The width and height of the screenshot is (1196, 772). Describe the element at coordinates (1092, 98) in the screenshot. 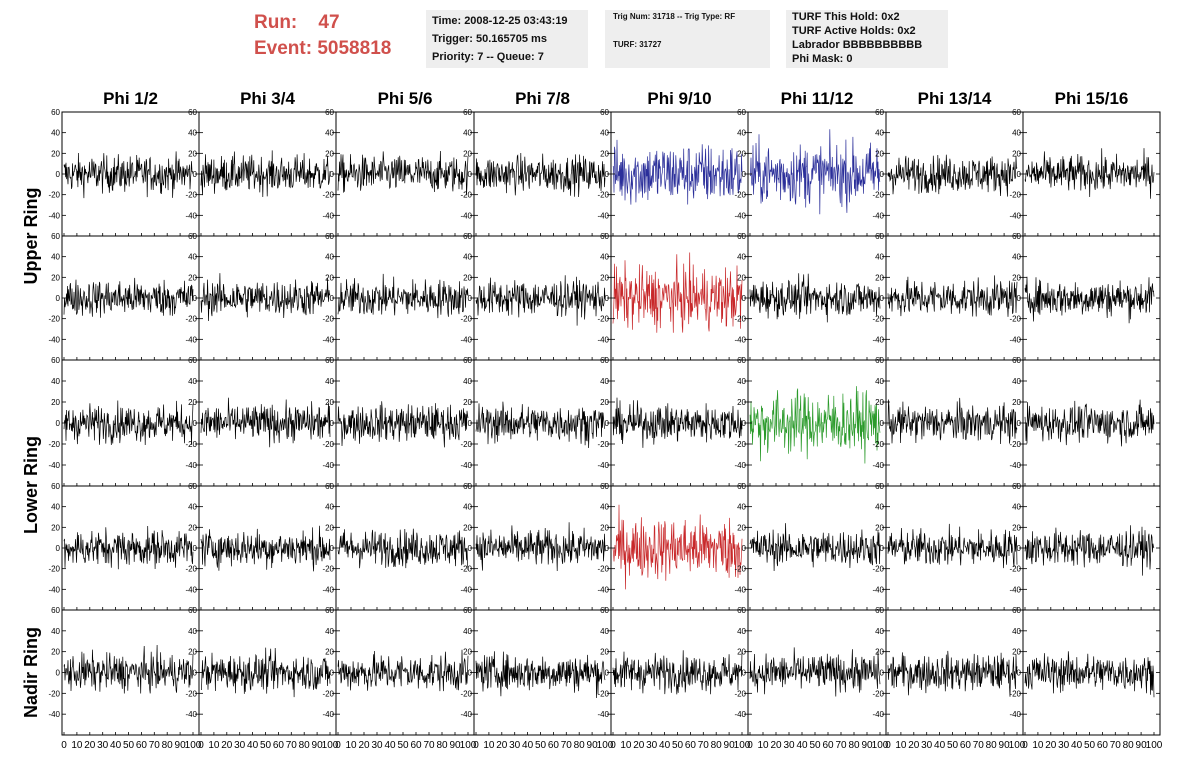

I see `column-title-8: Phi 15/16` at that location.